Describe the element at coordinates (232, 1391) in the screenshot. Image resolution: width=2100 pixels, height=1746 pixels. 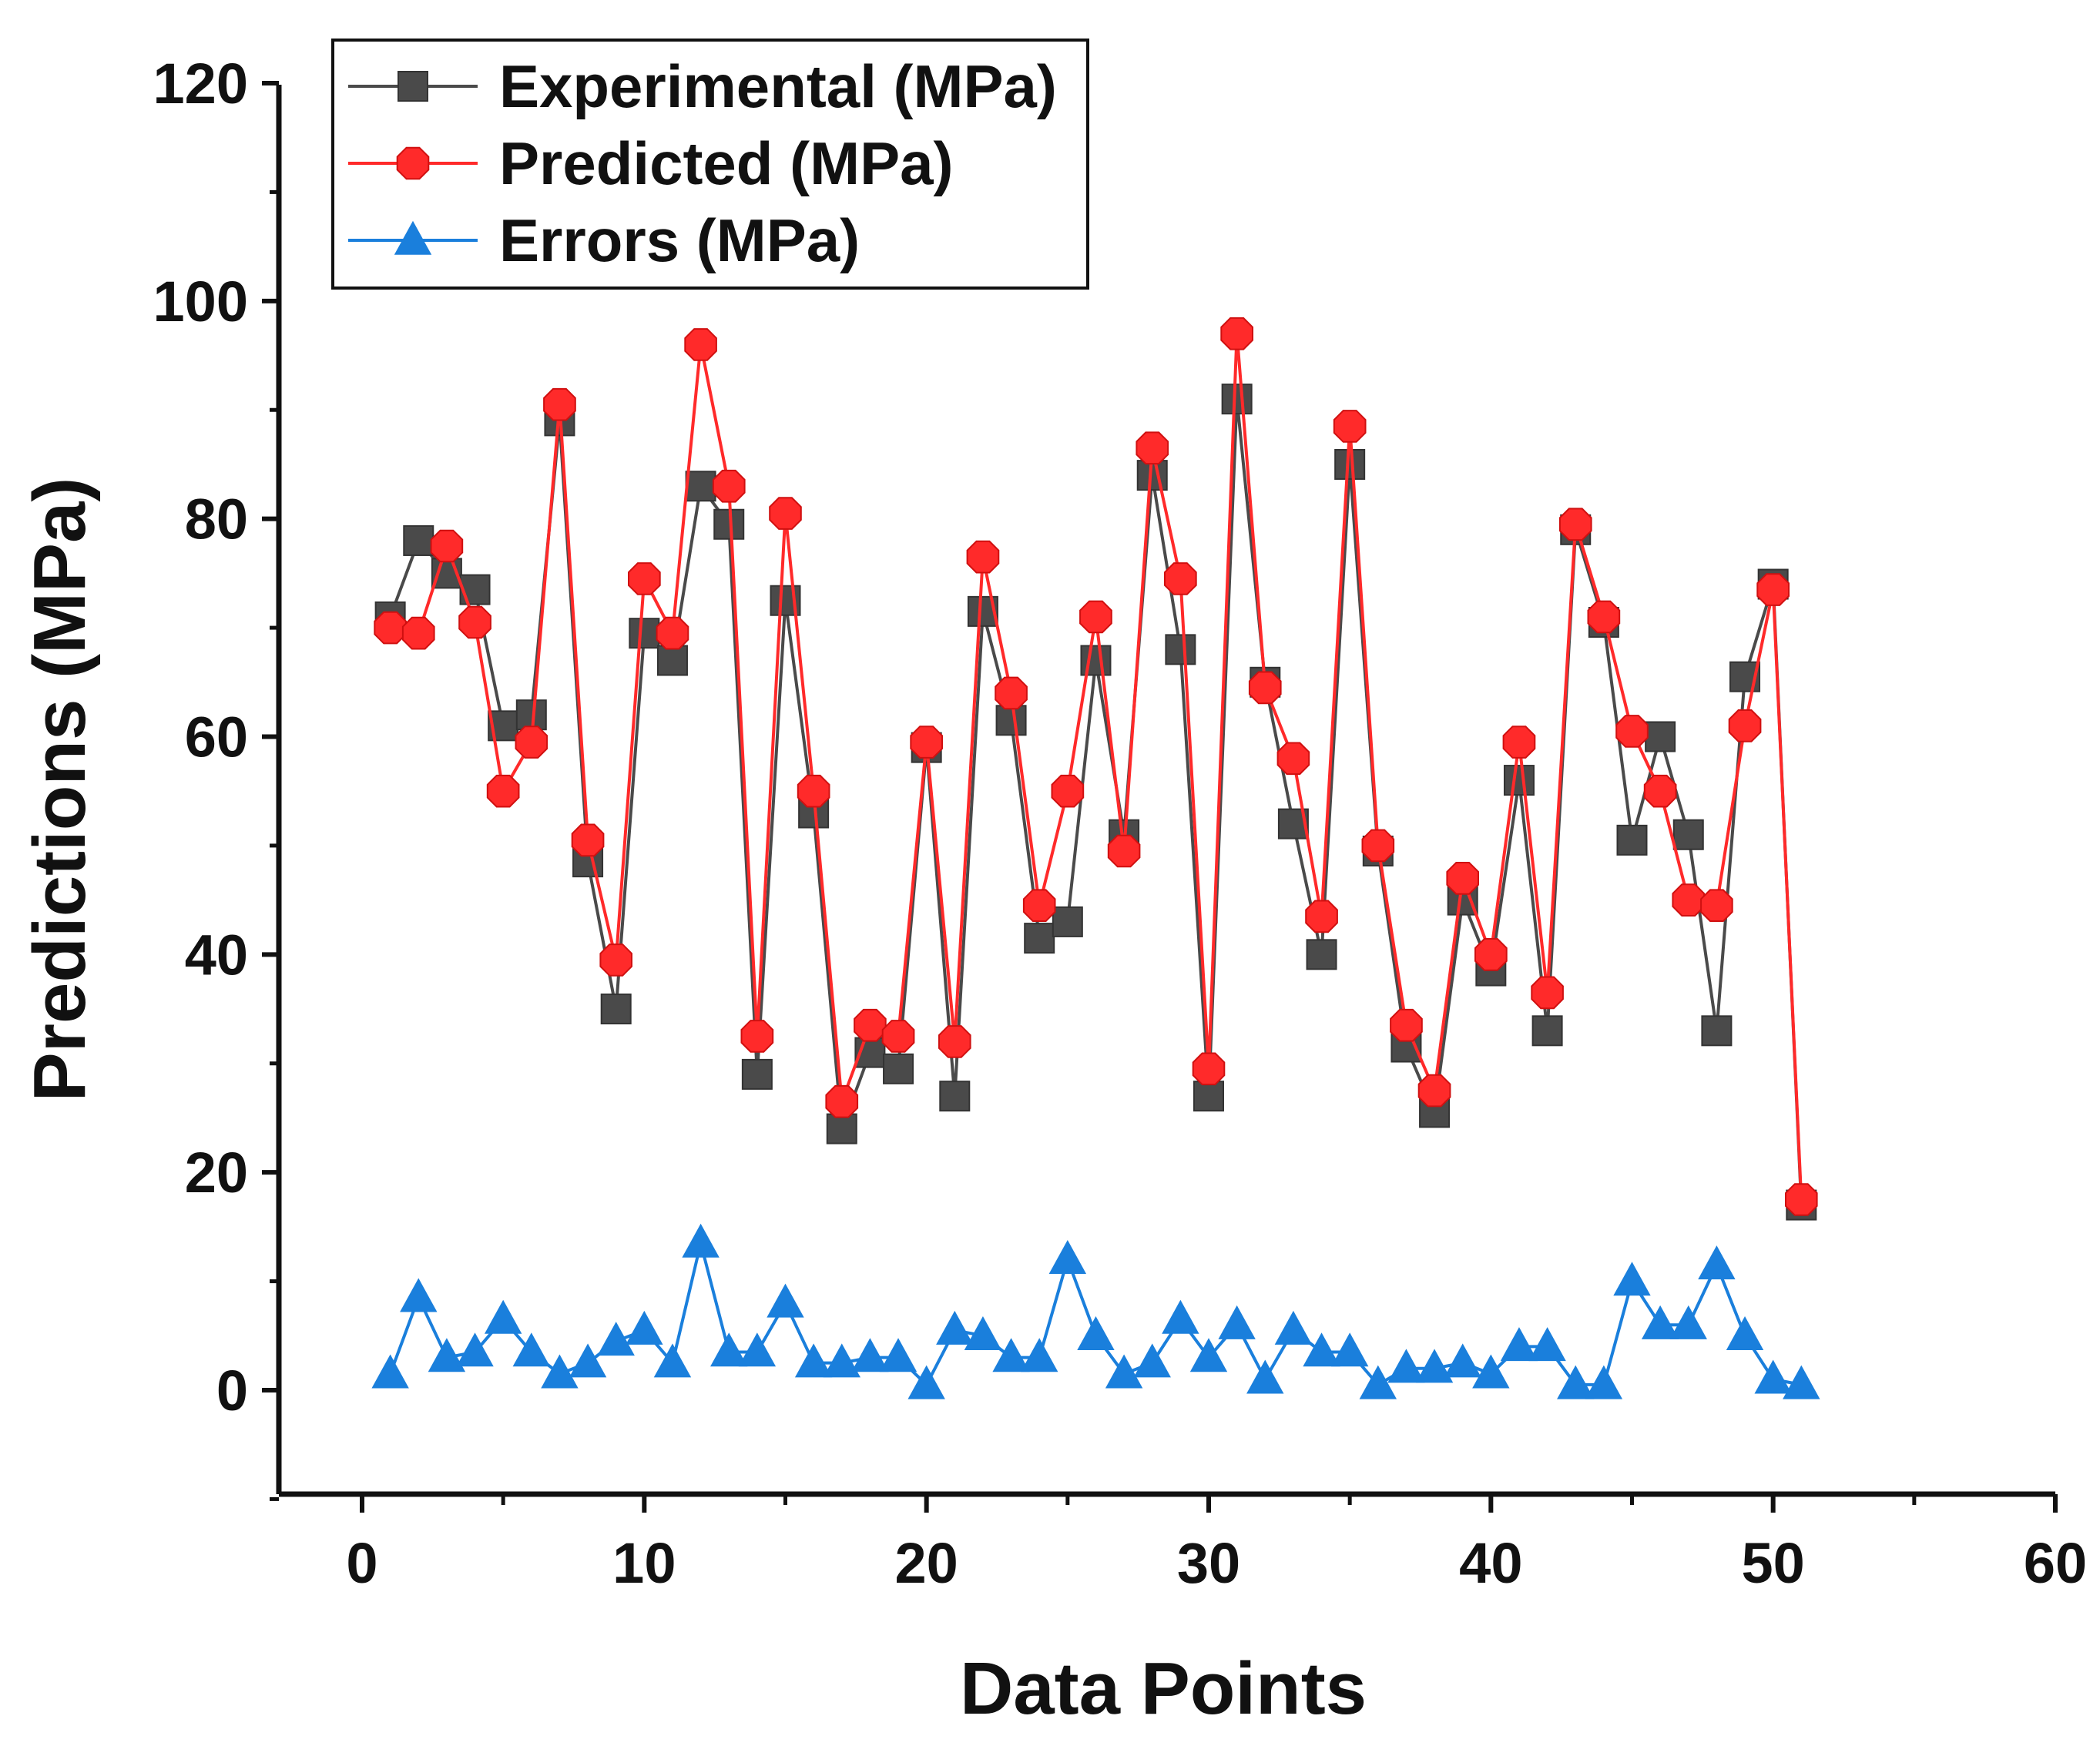
I see `y-tick-label: 0` at that location.